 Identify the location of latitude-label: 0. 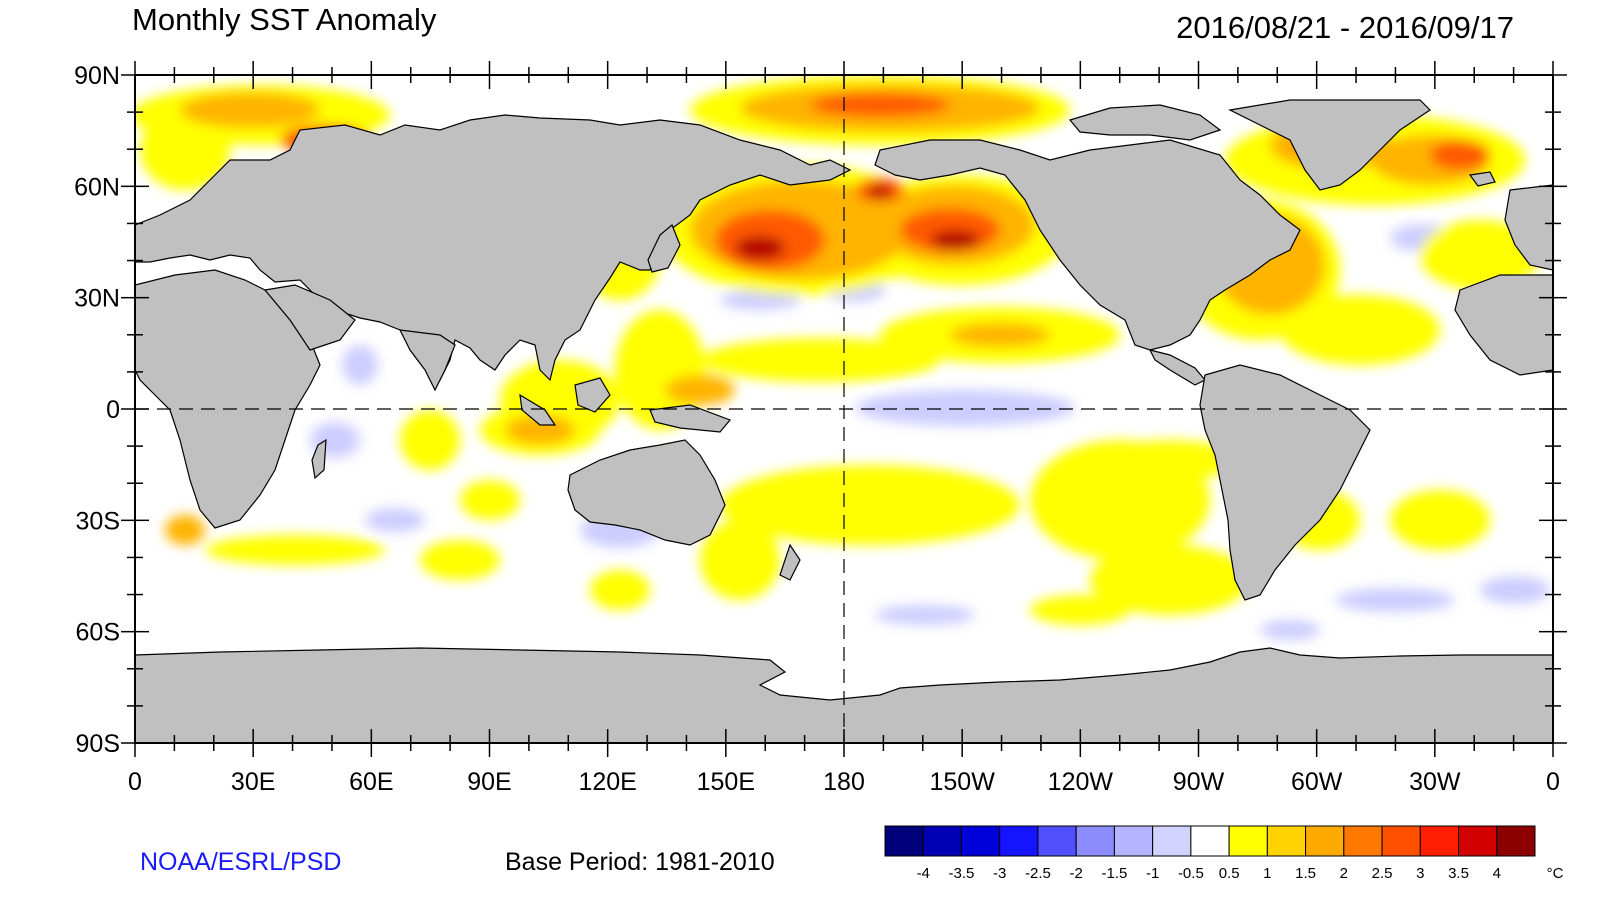
(113, 410).